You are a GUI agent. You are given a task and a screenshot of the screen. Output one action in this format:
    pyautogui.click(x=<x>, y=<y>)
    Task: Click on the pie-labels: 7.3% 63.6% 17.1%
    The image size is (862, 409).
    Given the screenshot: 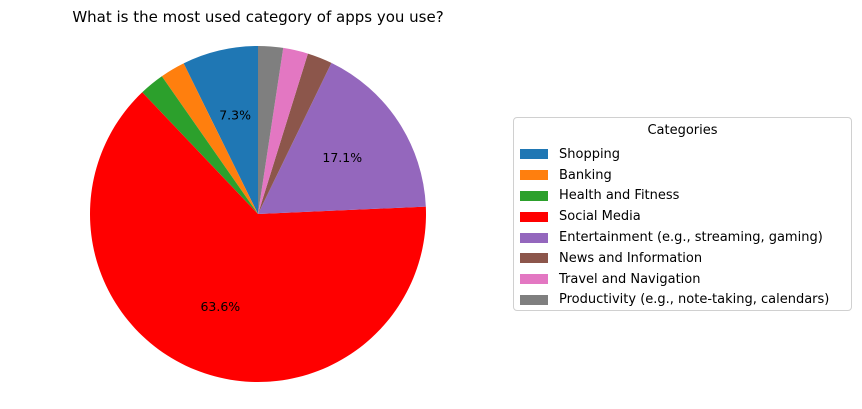 What is the action you would take?
    pyautogui.click(x=281, y=210)
    